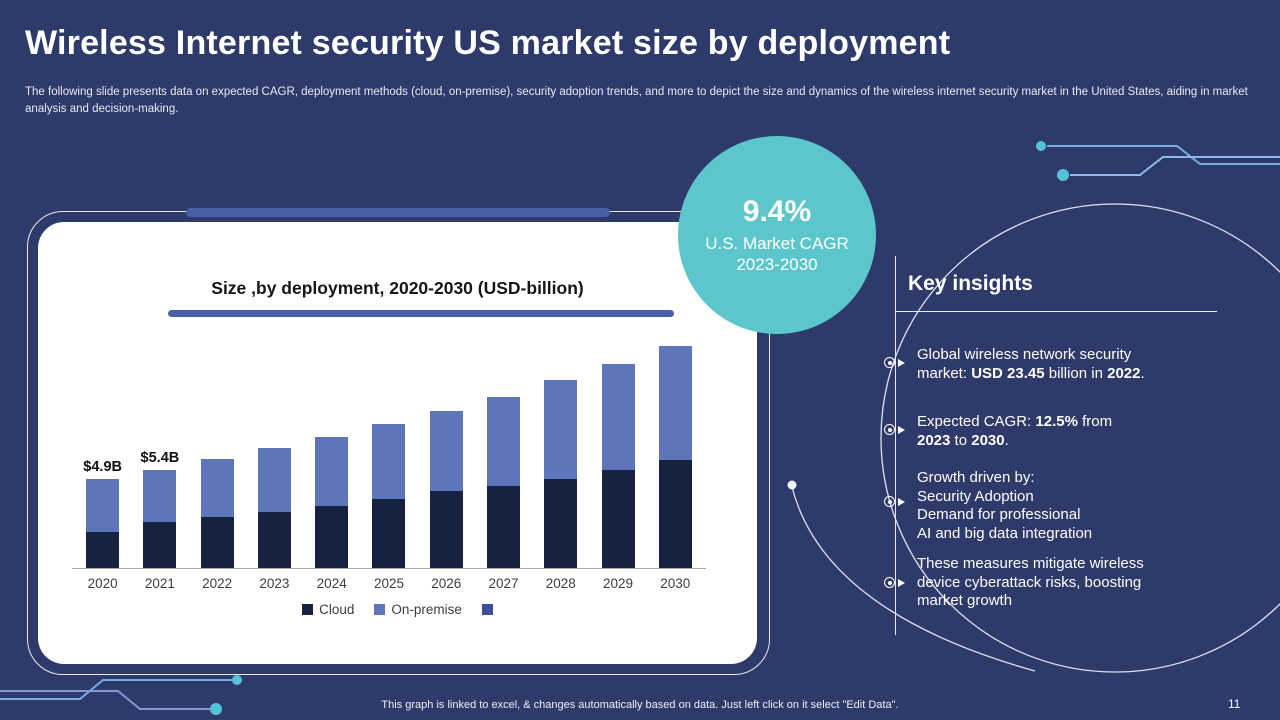 The height and width of the screenshot is (720, 1280). What do you see at coordinates (389, 568) in the screenshot?
I see `x-axis-line` at bounding box center [389, 568].